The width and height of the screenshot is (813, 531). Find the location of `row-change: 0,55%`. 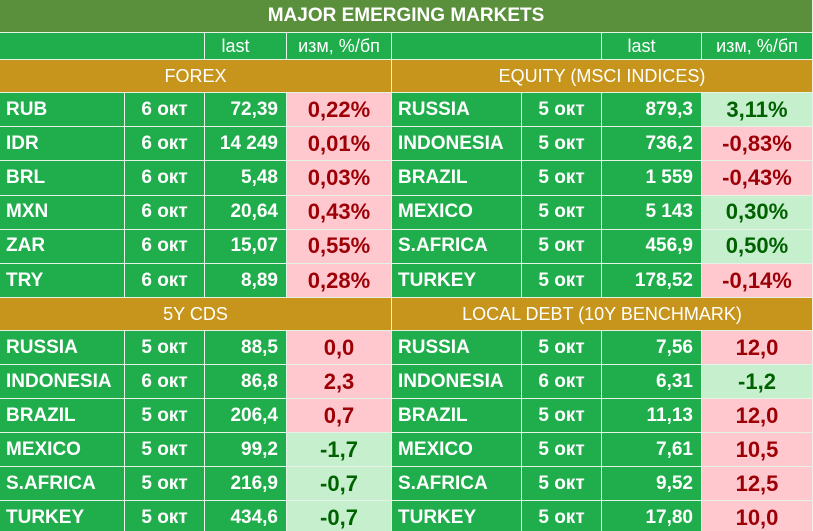

row-change: 0,55% is located at coordinates (339, 246).